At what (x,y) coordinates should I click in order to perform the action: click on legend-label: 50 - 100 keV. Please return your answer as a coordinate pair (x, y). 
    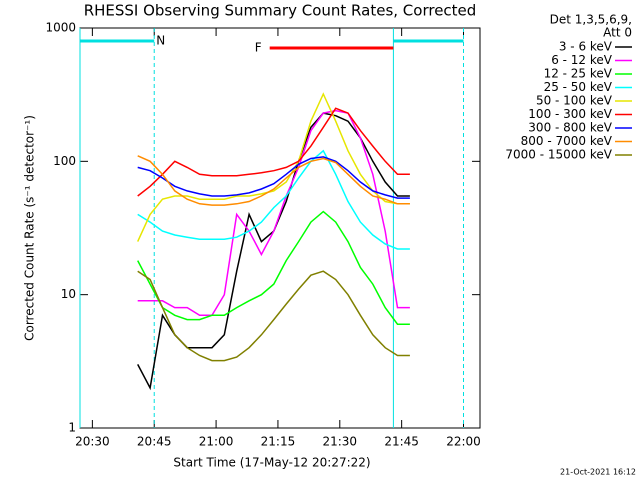
    Looking at the image, I should click on (574, 101).